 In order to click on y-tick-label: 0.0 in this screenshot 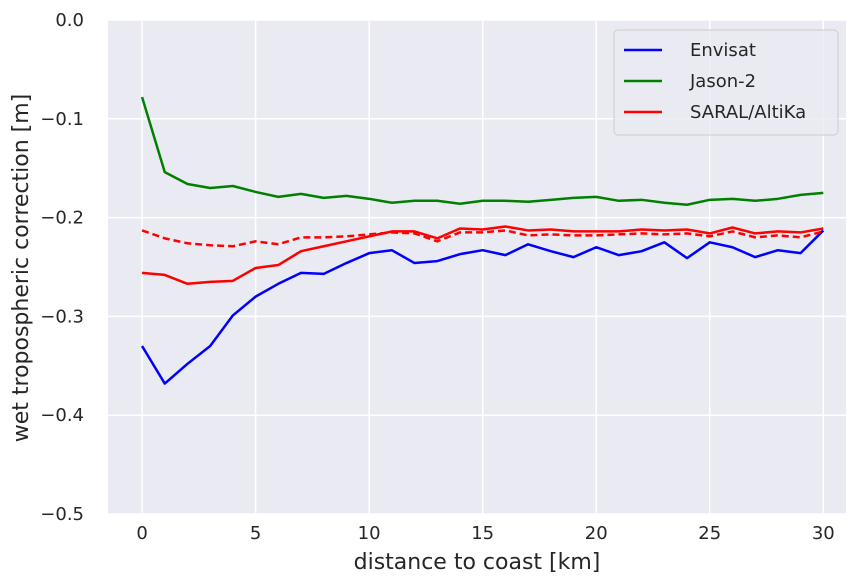, I will do `click(69, 20)`.